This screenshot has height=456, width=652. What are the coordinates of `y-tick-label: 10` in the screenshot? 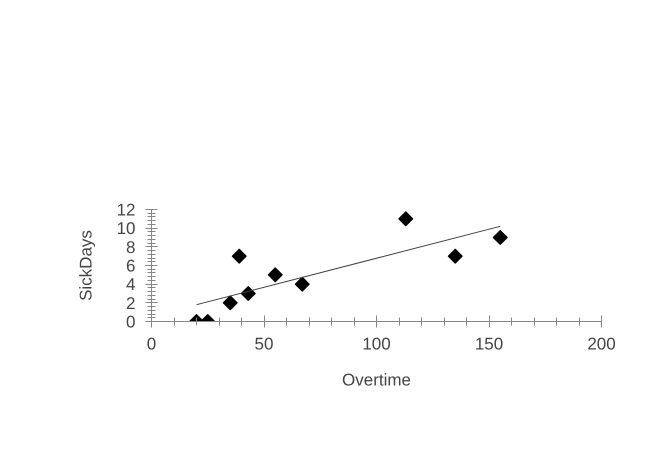 It's located at (126, 228).